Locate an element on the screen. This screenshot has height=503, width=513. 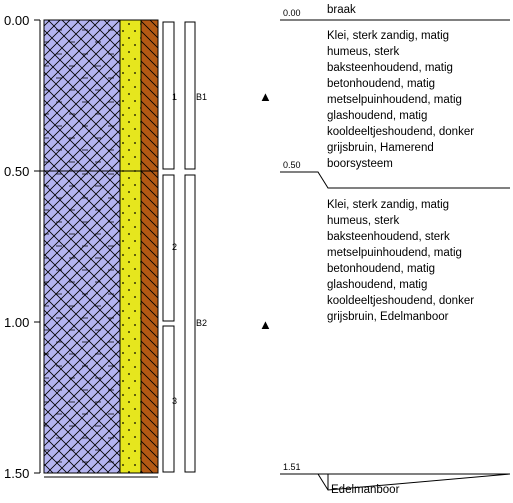
sample-label-1: 1 is located at coordinates (174, 97).